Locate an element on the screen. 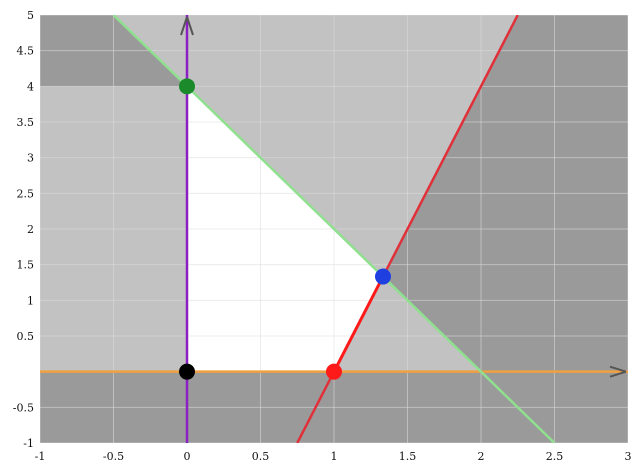 The height and width of the screenshot is (471, 633). y-tick-label: 1.5 is located at coordinates (26, 265).